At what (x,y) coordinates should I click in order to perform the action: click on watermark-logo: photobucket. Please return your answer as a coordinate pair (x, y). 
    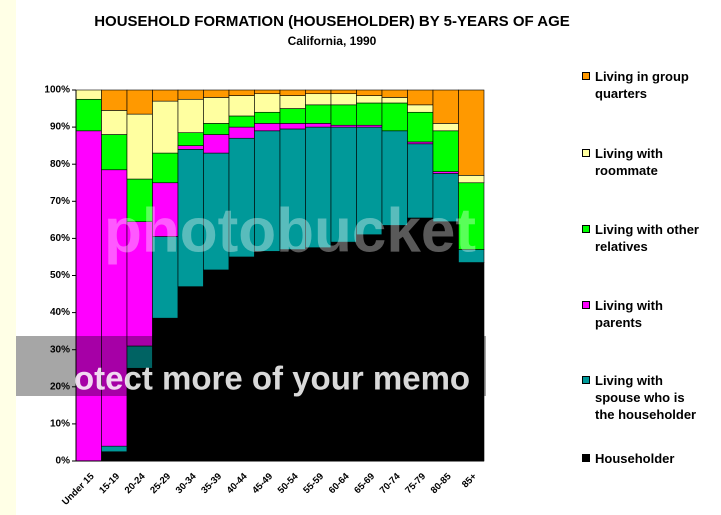
    Looking at the image, I should click on (290, 230).